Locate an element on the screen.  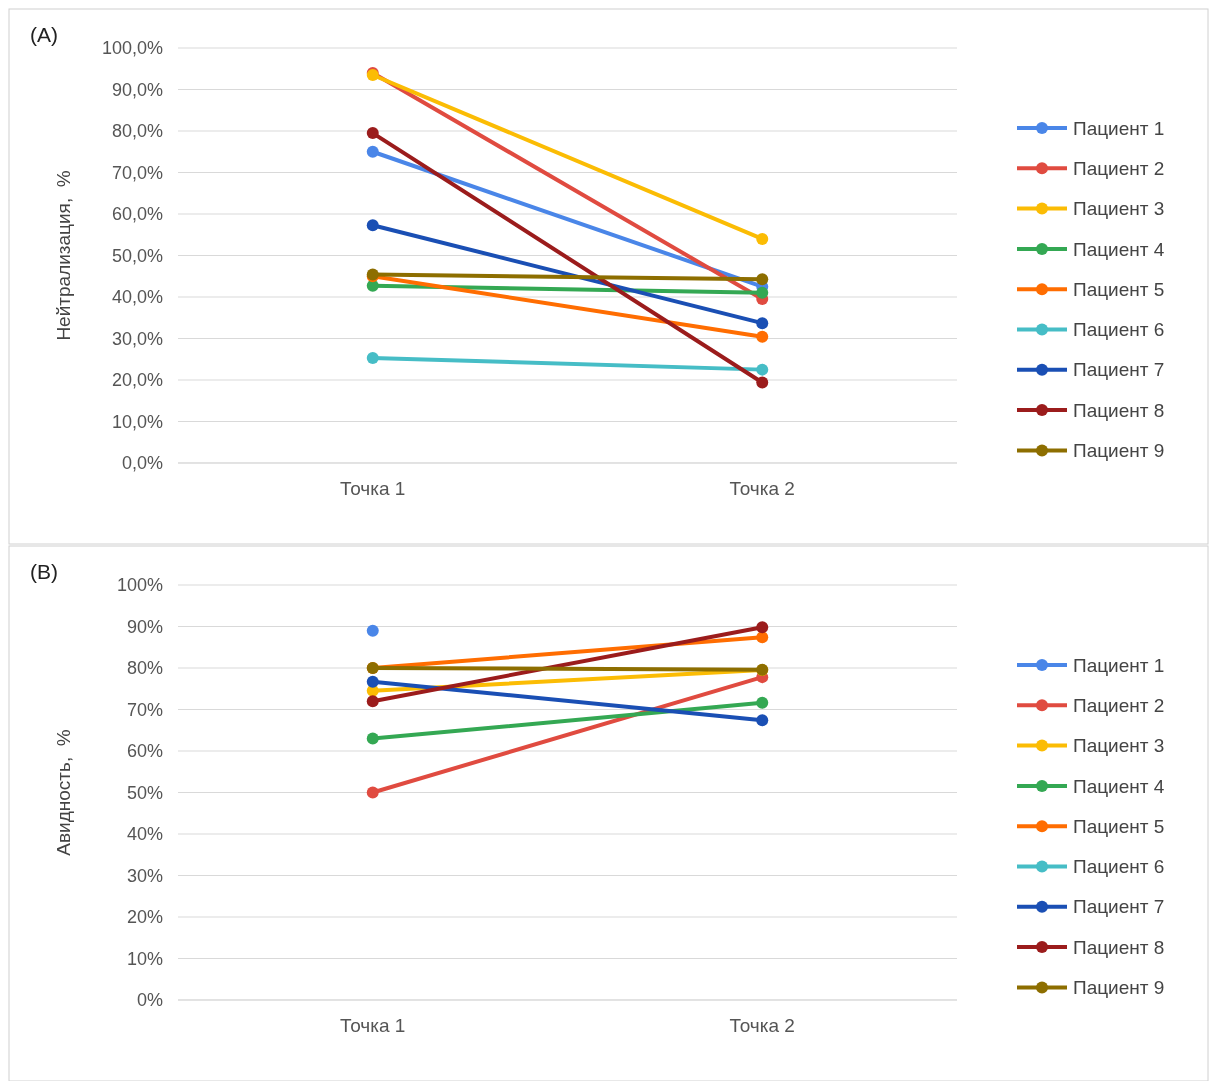
y-tick-label: 80% is located at coordinates (144, 668).